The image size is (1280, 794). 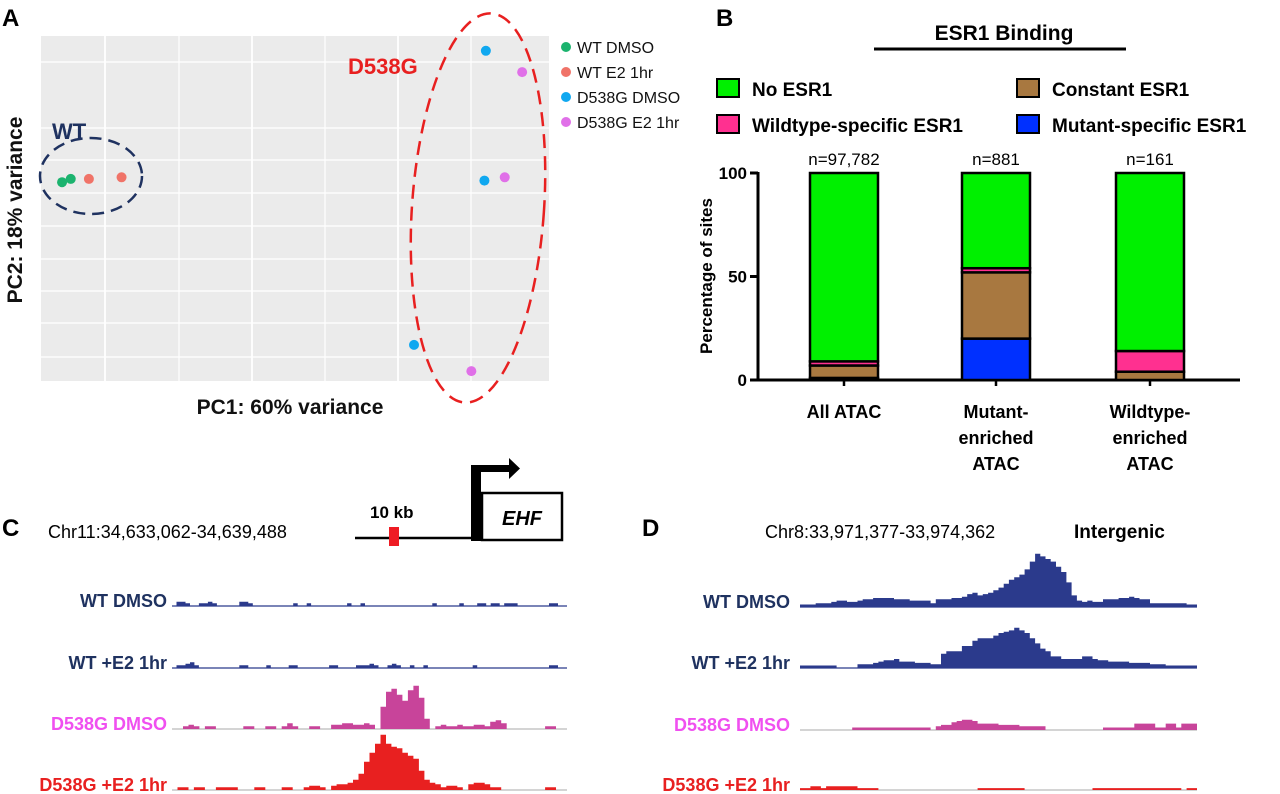 What do you see at coordinates (843, 159) in the screenshot?
I see `bar-n-label: n=97,782` at bounding box center [843, 159].